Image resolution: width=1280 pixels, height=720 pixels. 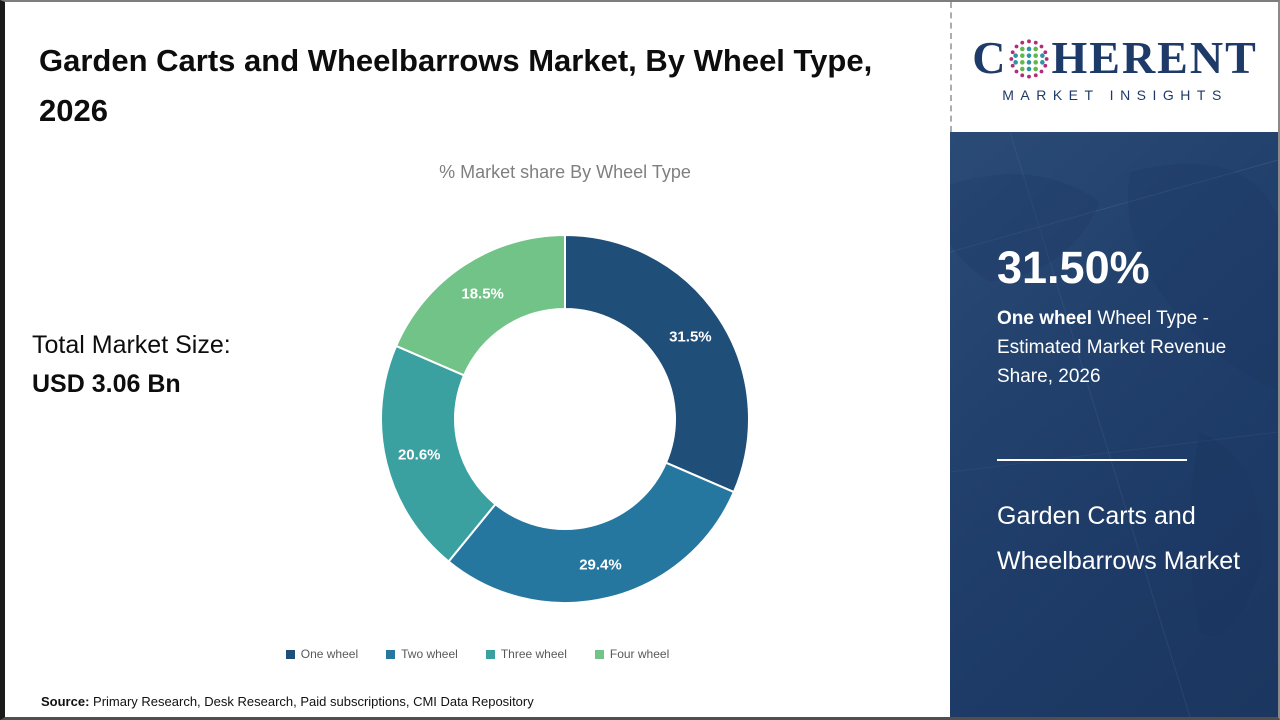 What do you see at coordinates (429, 654) in the screenshot?
I see `legend-label: Two wheel` at bounding box center [429, 654].